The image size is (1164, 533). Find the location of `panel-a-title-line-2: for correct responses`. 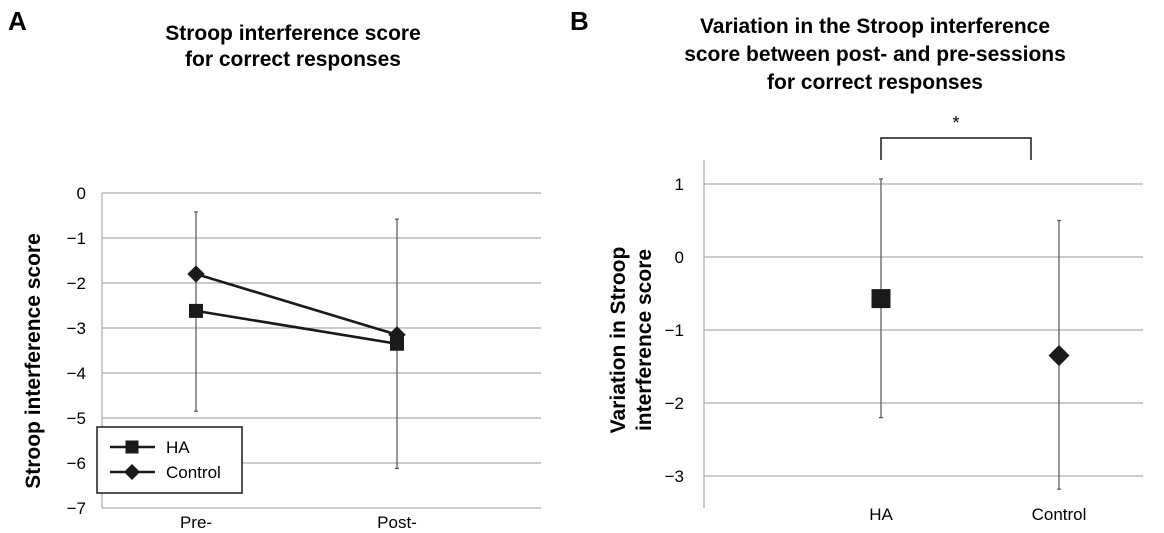

panel-a-title-line-2: for correct responses is located at coordinates (293, 59).